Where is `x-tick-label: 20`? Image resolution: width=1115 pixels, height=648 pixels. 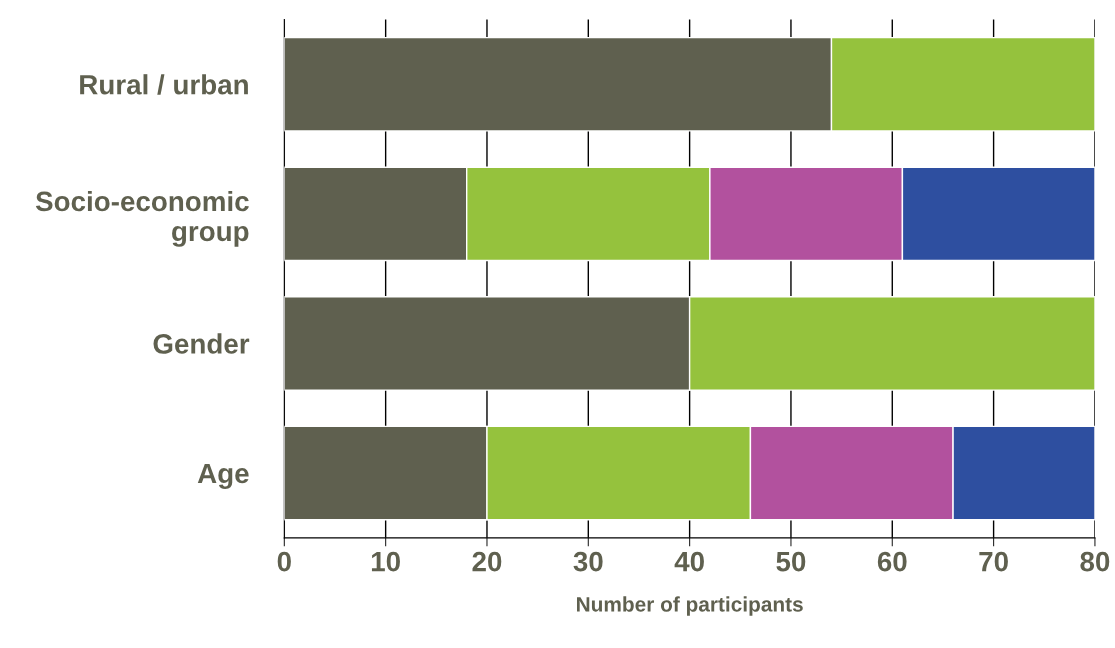 x-tick-label: 20 is located at coordinates (487, 561).